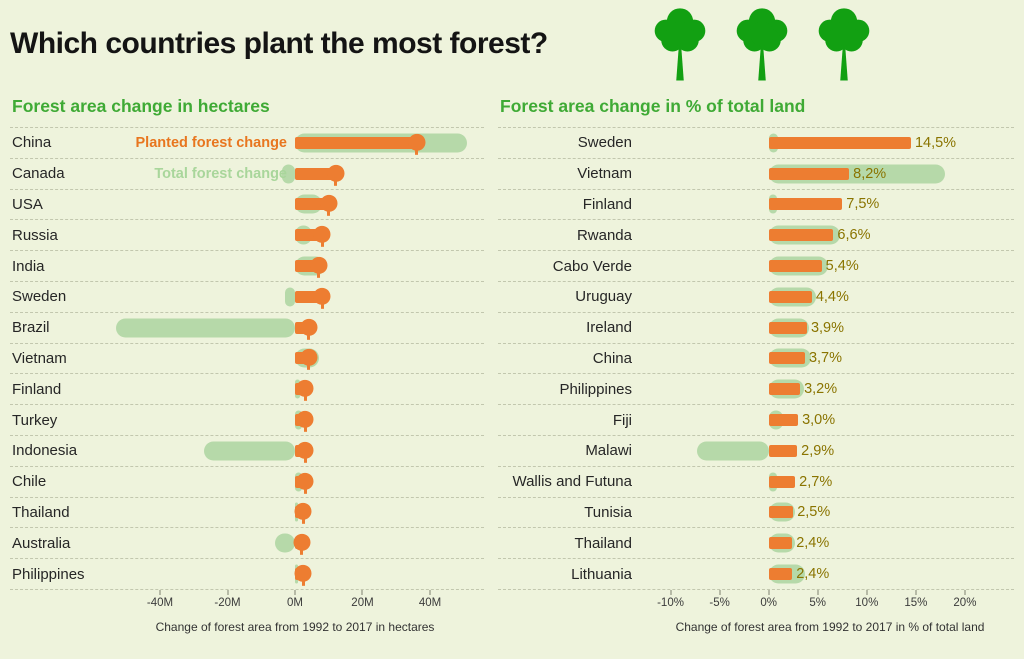  Describe the element at coordinates (609, 328) in the screenshot. I see `country-label: Ireland` at that location.